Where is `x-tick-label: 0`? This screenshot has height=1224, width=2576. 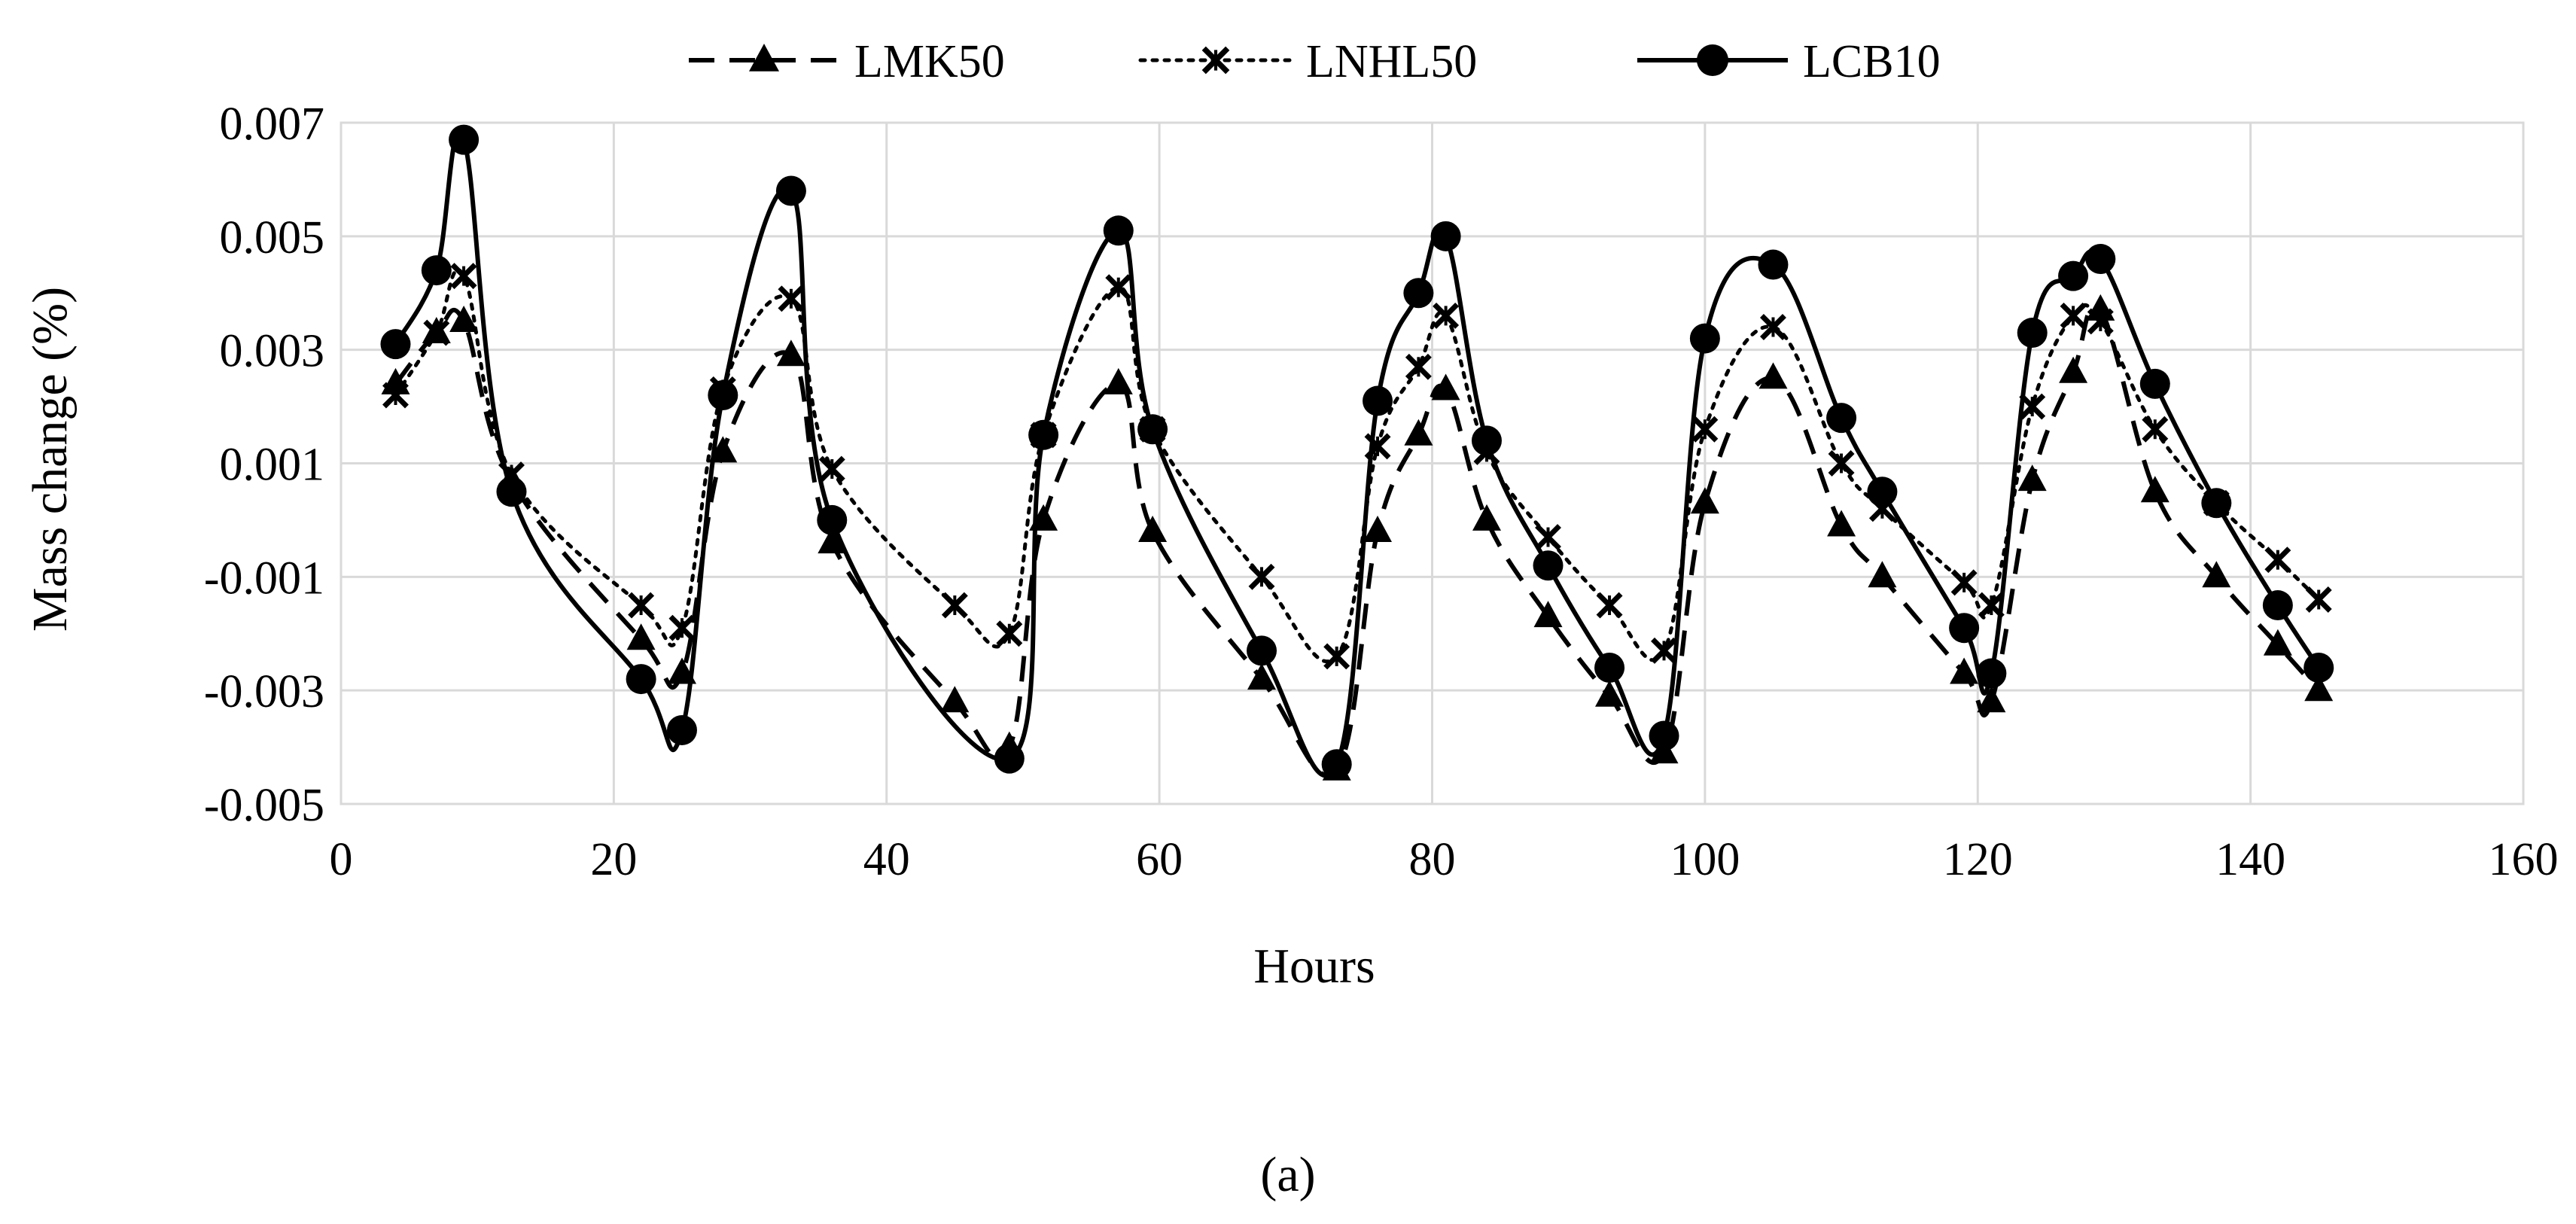
x-tick-label: 0 is located at coordinates (342, 859).